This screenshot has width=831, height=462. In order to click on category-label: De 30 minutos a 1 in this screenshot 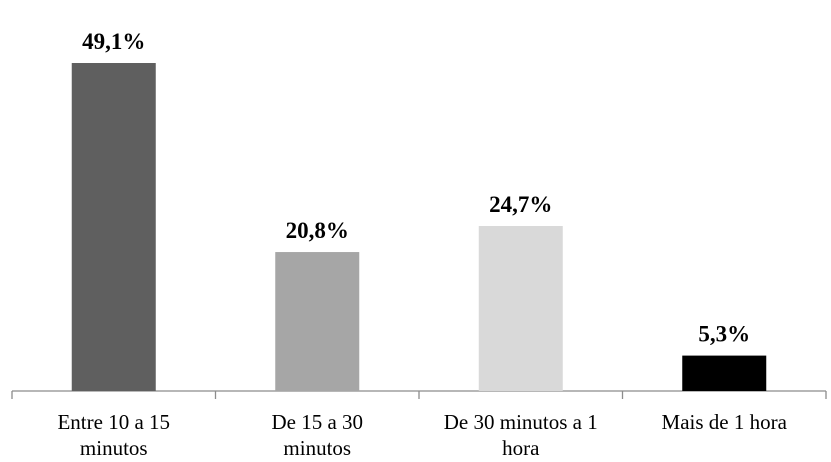, I will do `click(521, 422)`.